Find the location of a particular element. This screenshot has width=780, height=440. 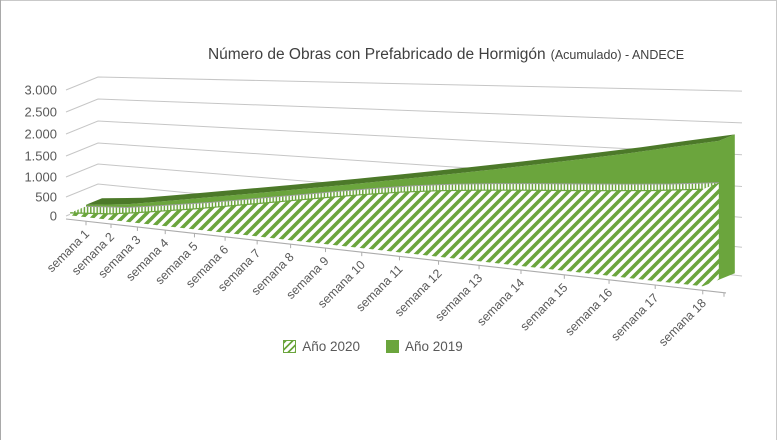

chart-border-left is located at coordinates (0, 220).